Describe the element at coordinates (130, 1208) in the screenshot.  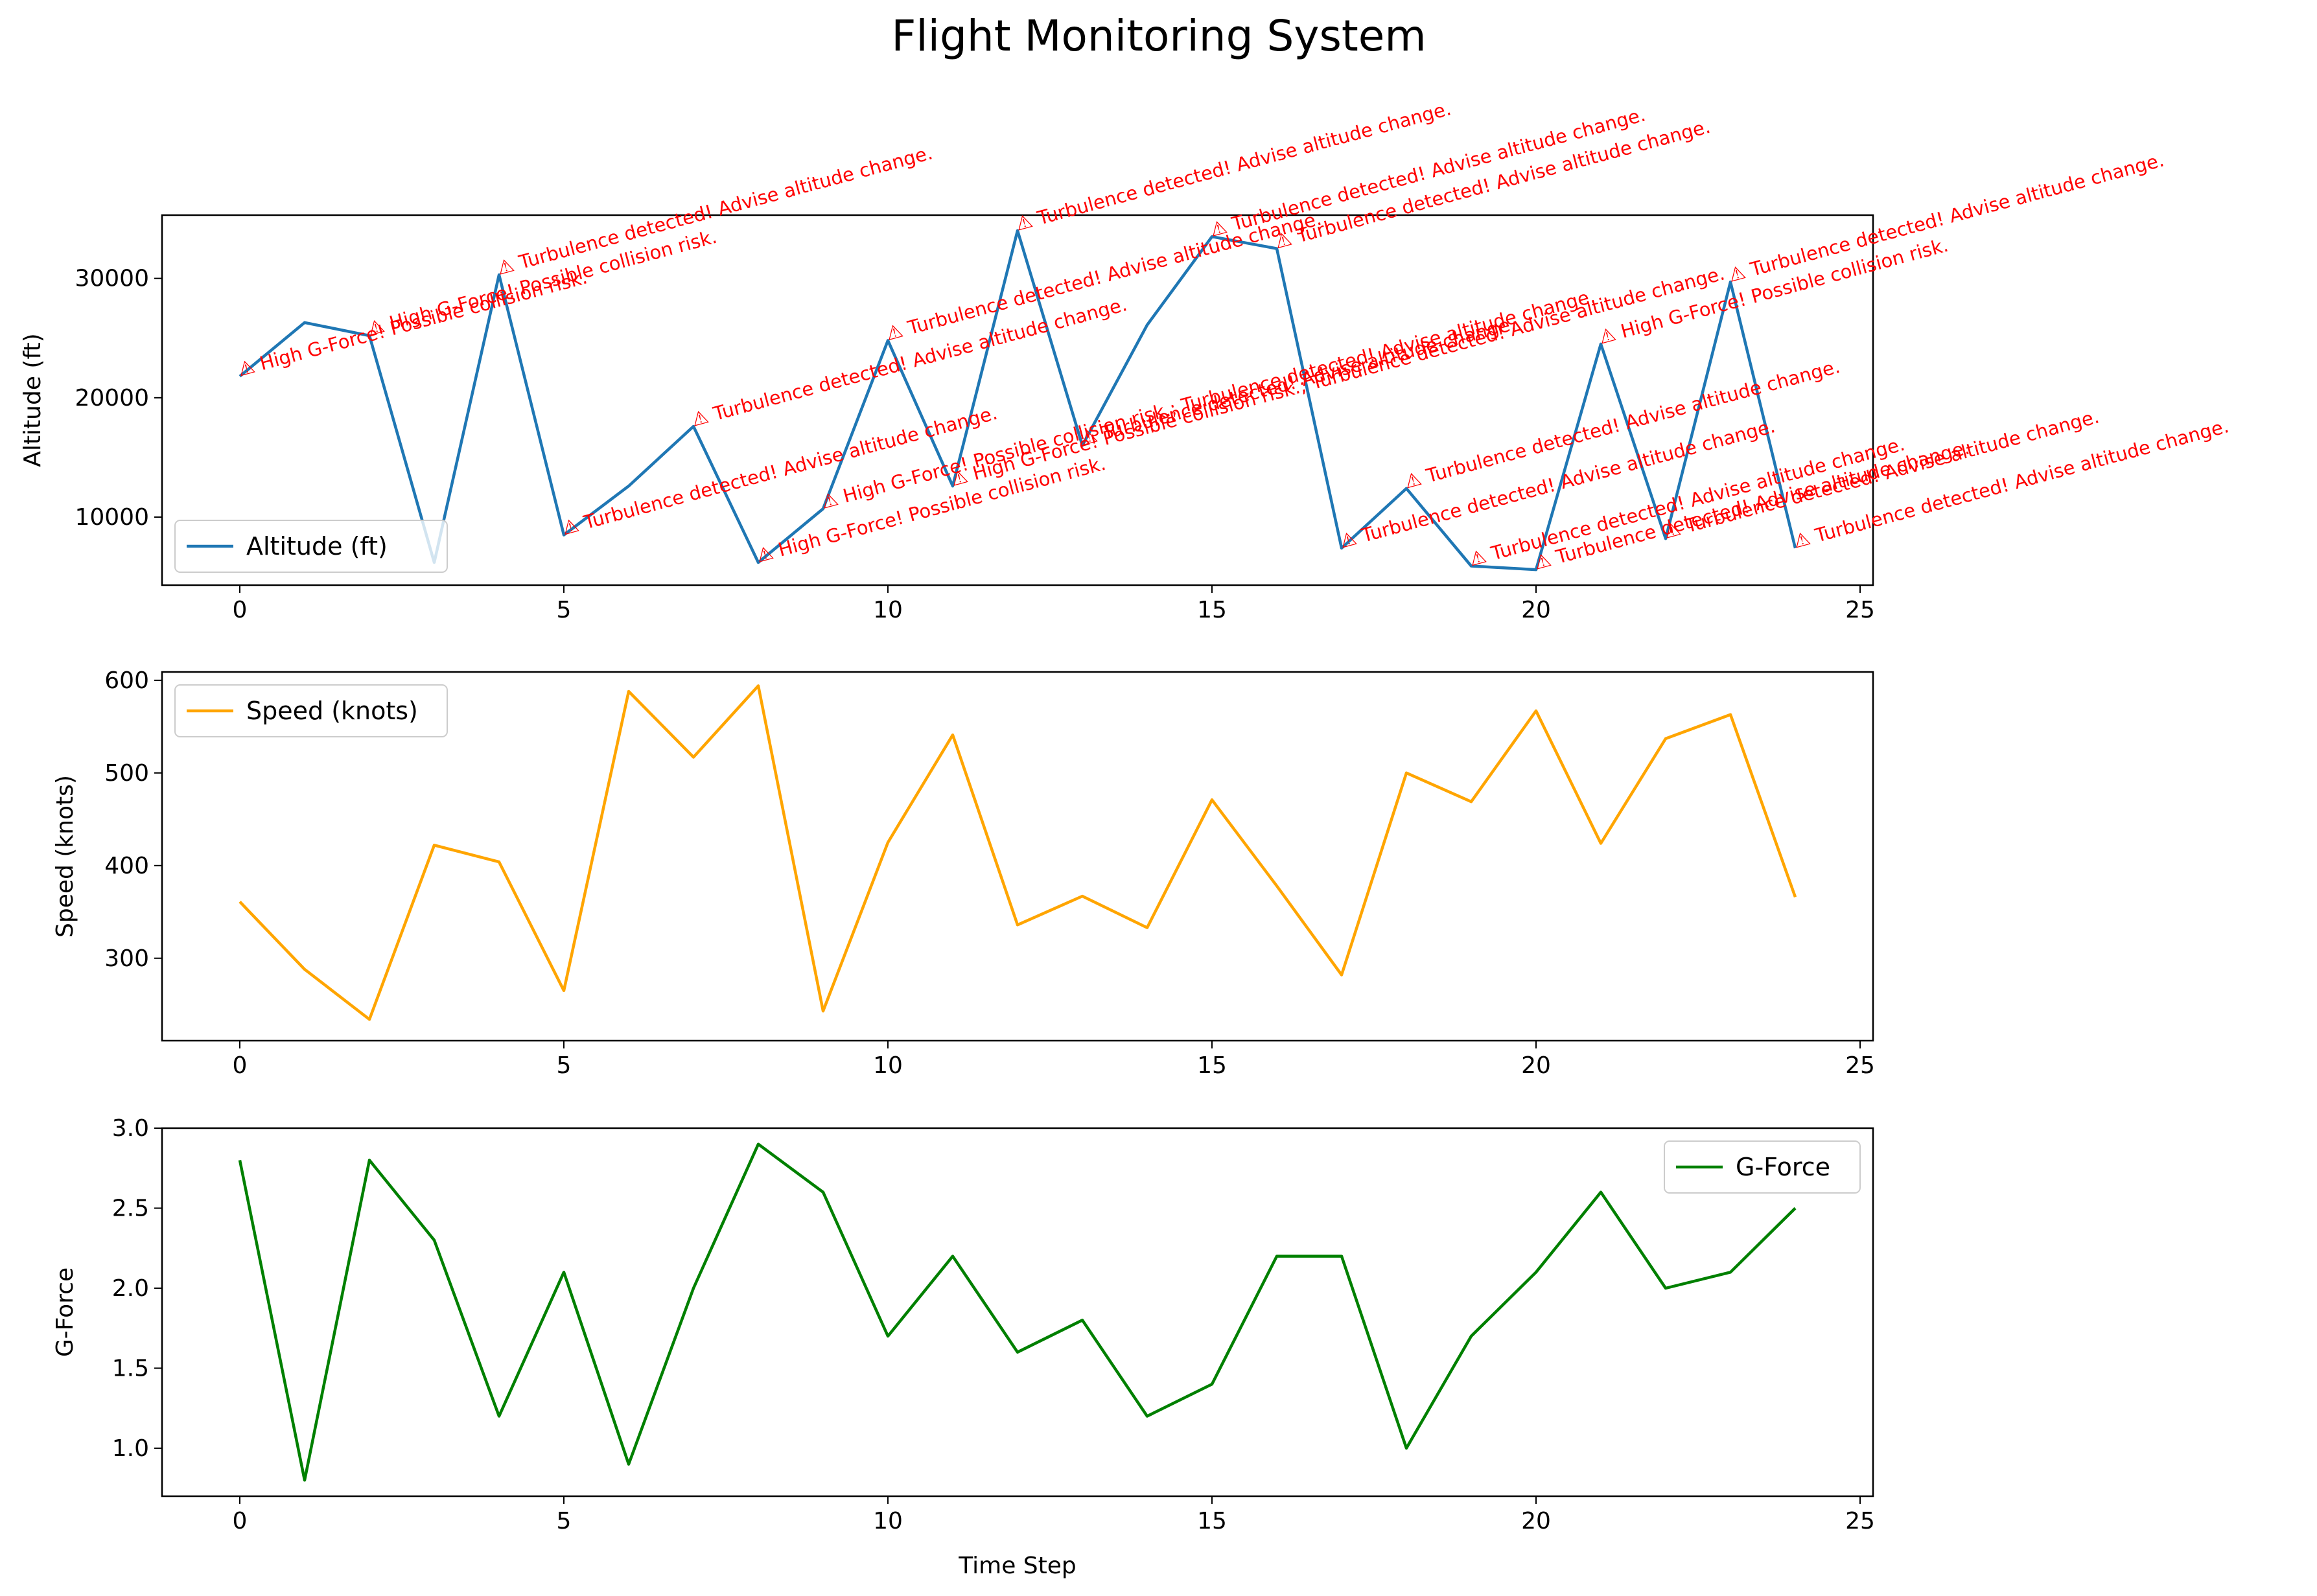
I see `y-tick-label: 2.5` at that location.